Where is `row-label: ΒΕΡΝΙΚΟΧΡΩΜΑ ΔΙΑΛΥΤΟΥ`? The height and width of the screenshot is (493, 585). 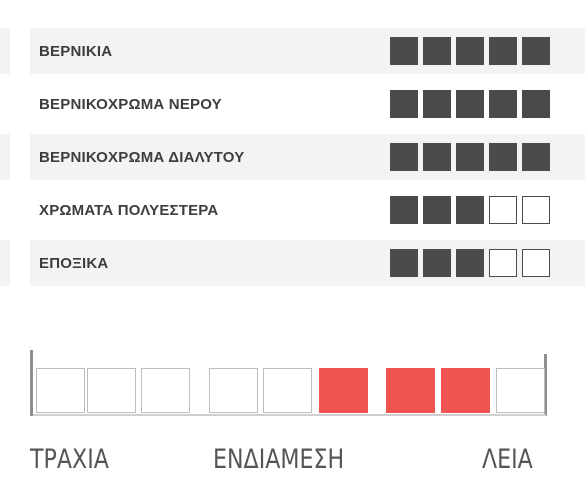
row-label: ΒΕΡΝΙΚΟΧΡΩΜΑ ΔΙΑΛΥΤΟΥ is located at coordinates (142, 157).